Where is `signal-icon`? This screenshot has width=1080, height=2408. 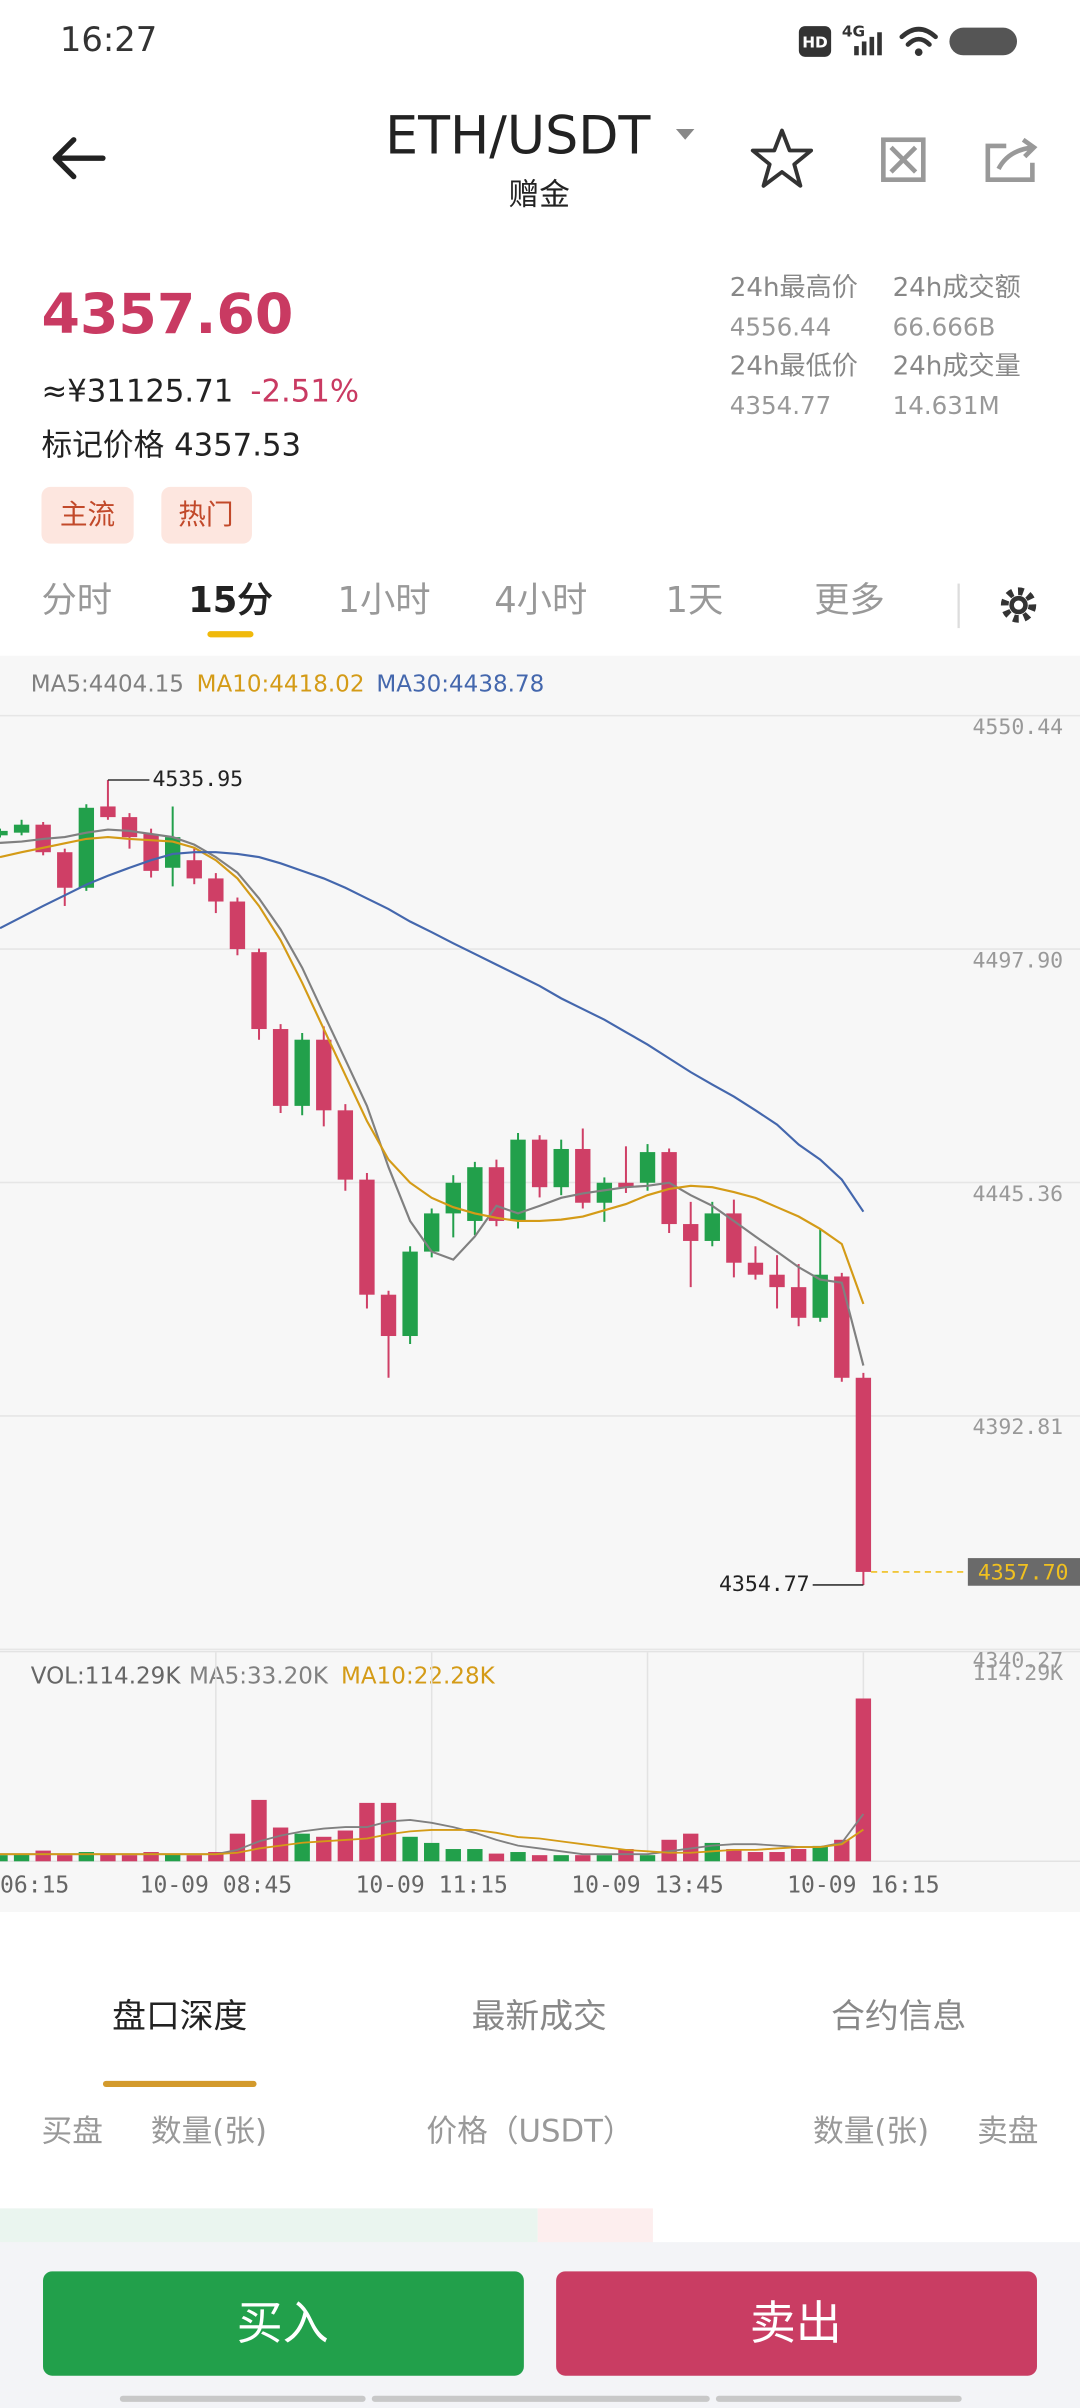 signal-icon is located at coordinates (868, 44).